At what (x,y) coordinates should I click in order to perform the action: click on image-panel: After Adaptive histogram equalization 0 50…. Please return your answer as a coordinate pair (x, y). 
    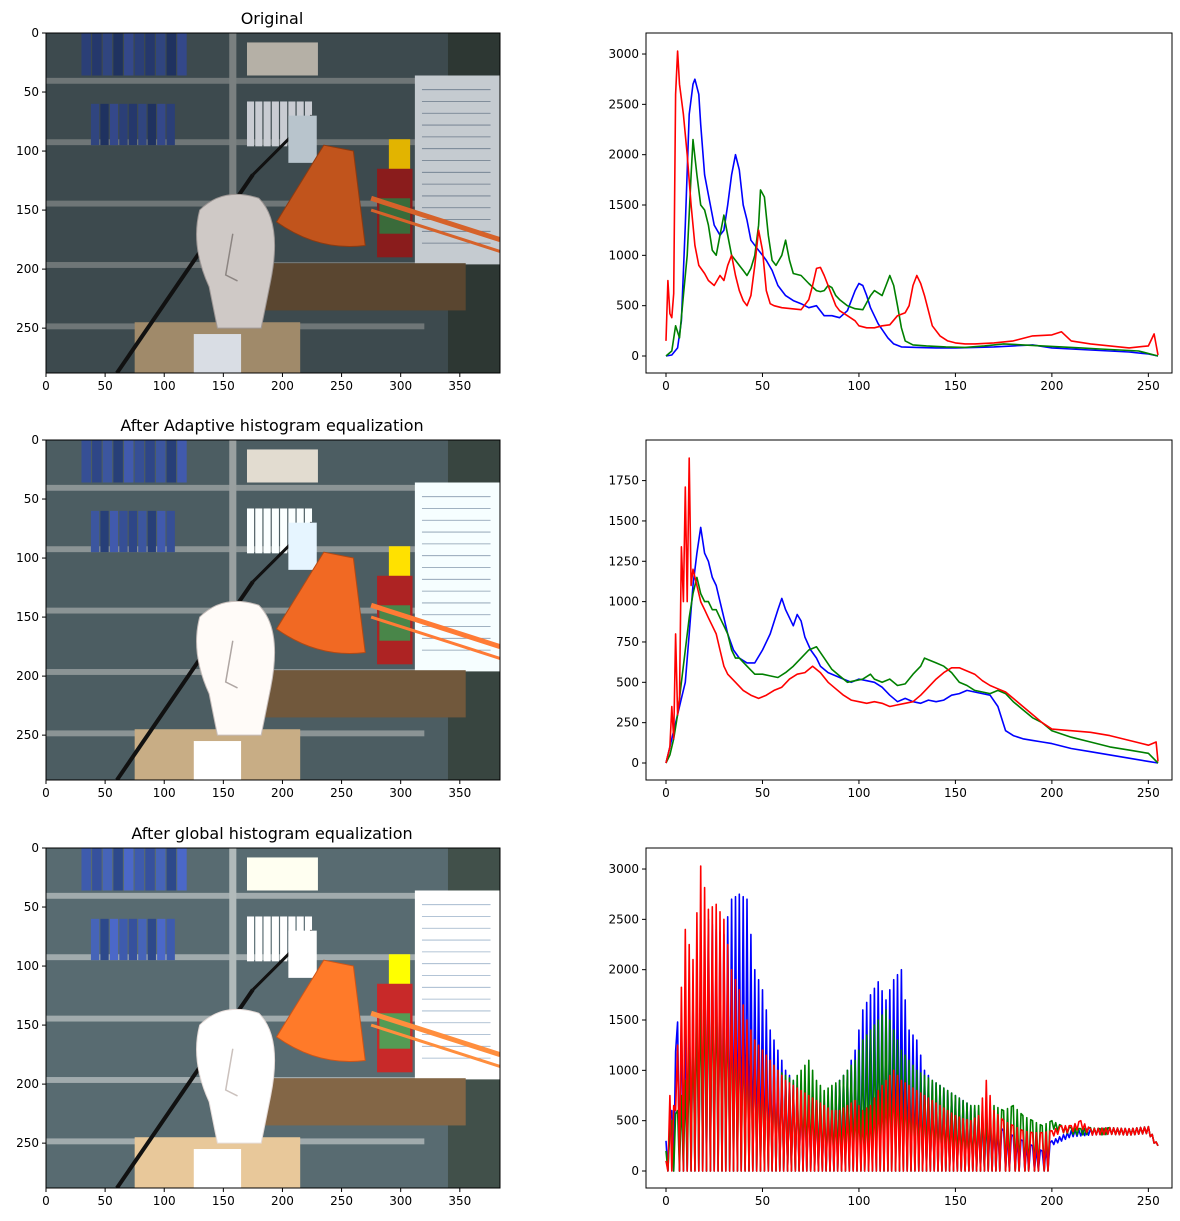
    Looking at the image, I should click on (258, 608).